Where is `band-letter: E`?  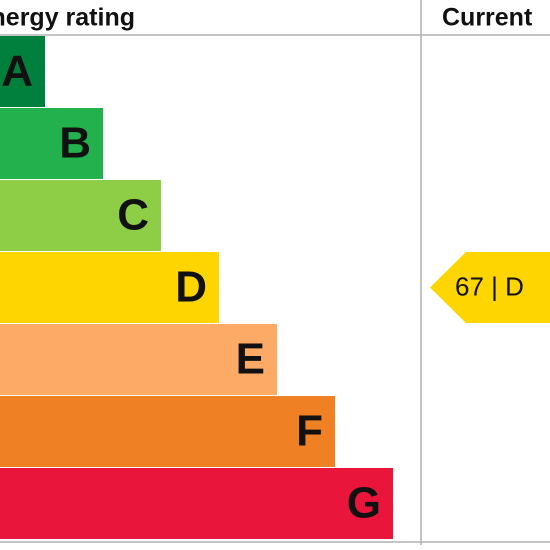
band-letter: E is located at coordinates (250, 359).